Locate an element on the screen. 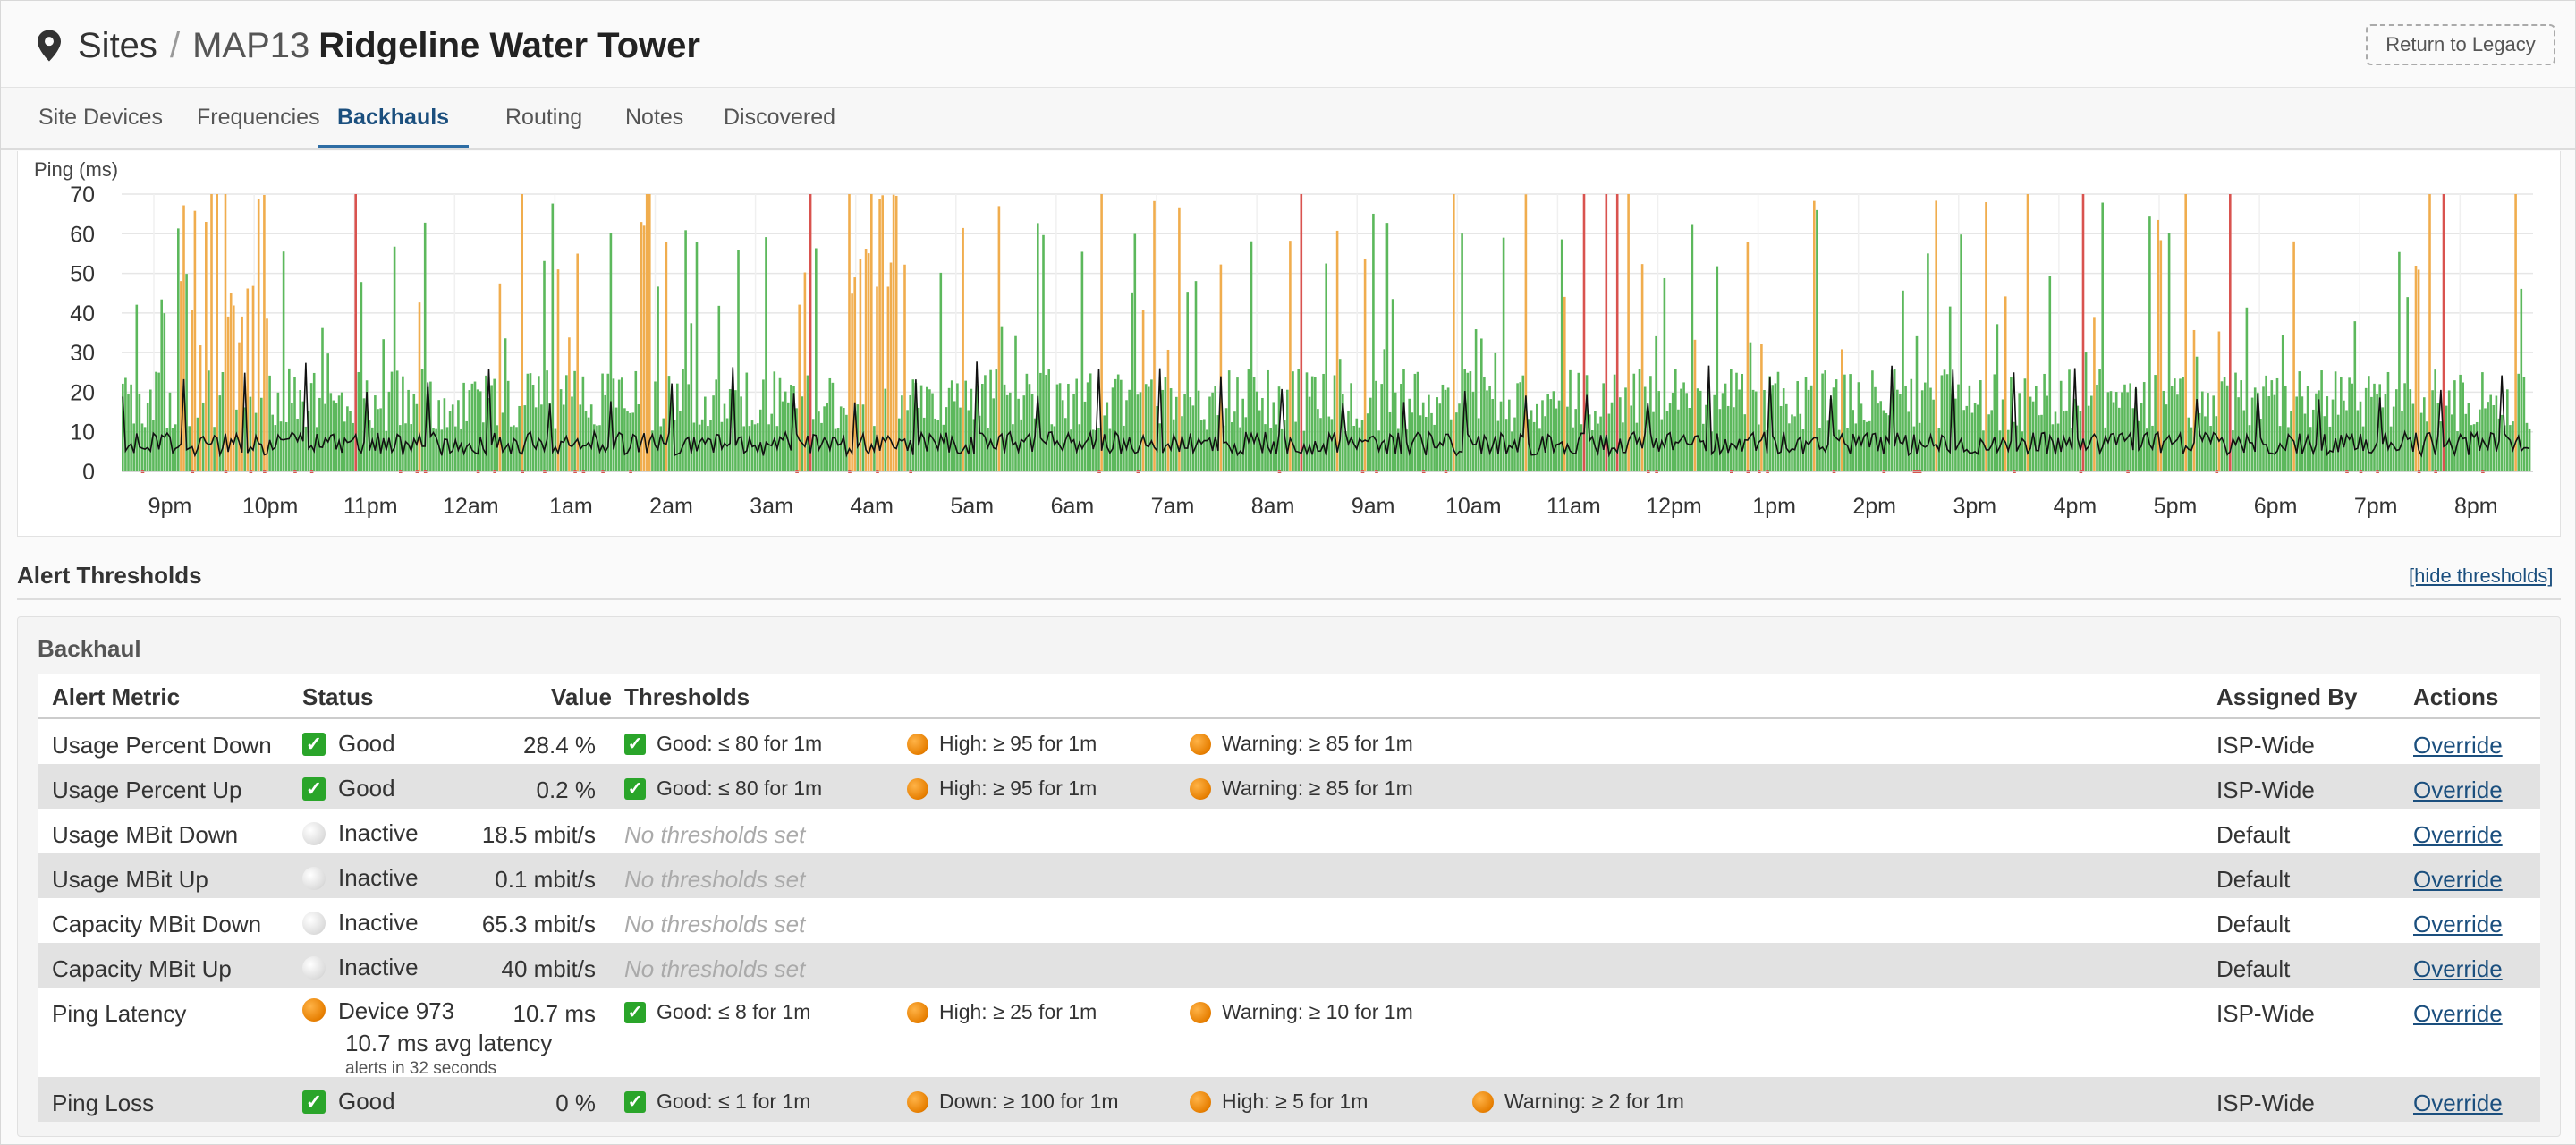 This screenshot has height=1145, width=2576. hide-thresholds-link: [hide thresholds] is located at coordinates (2481, 575).